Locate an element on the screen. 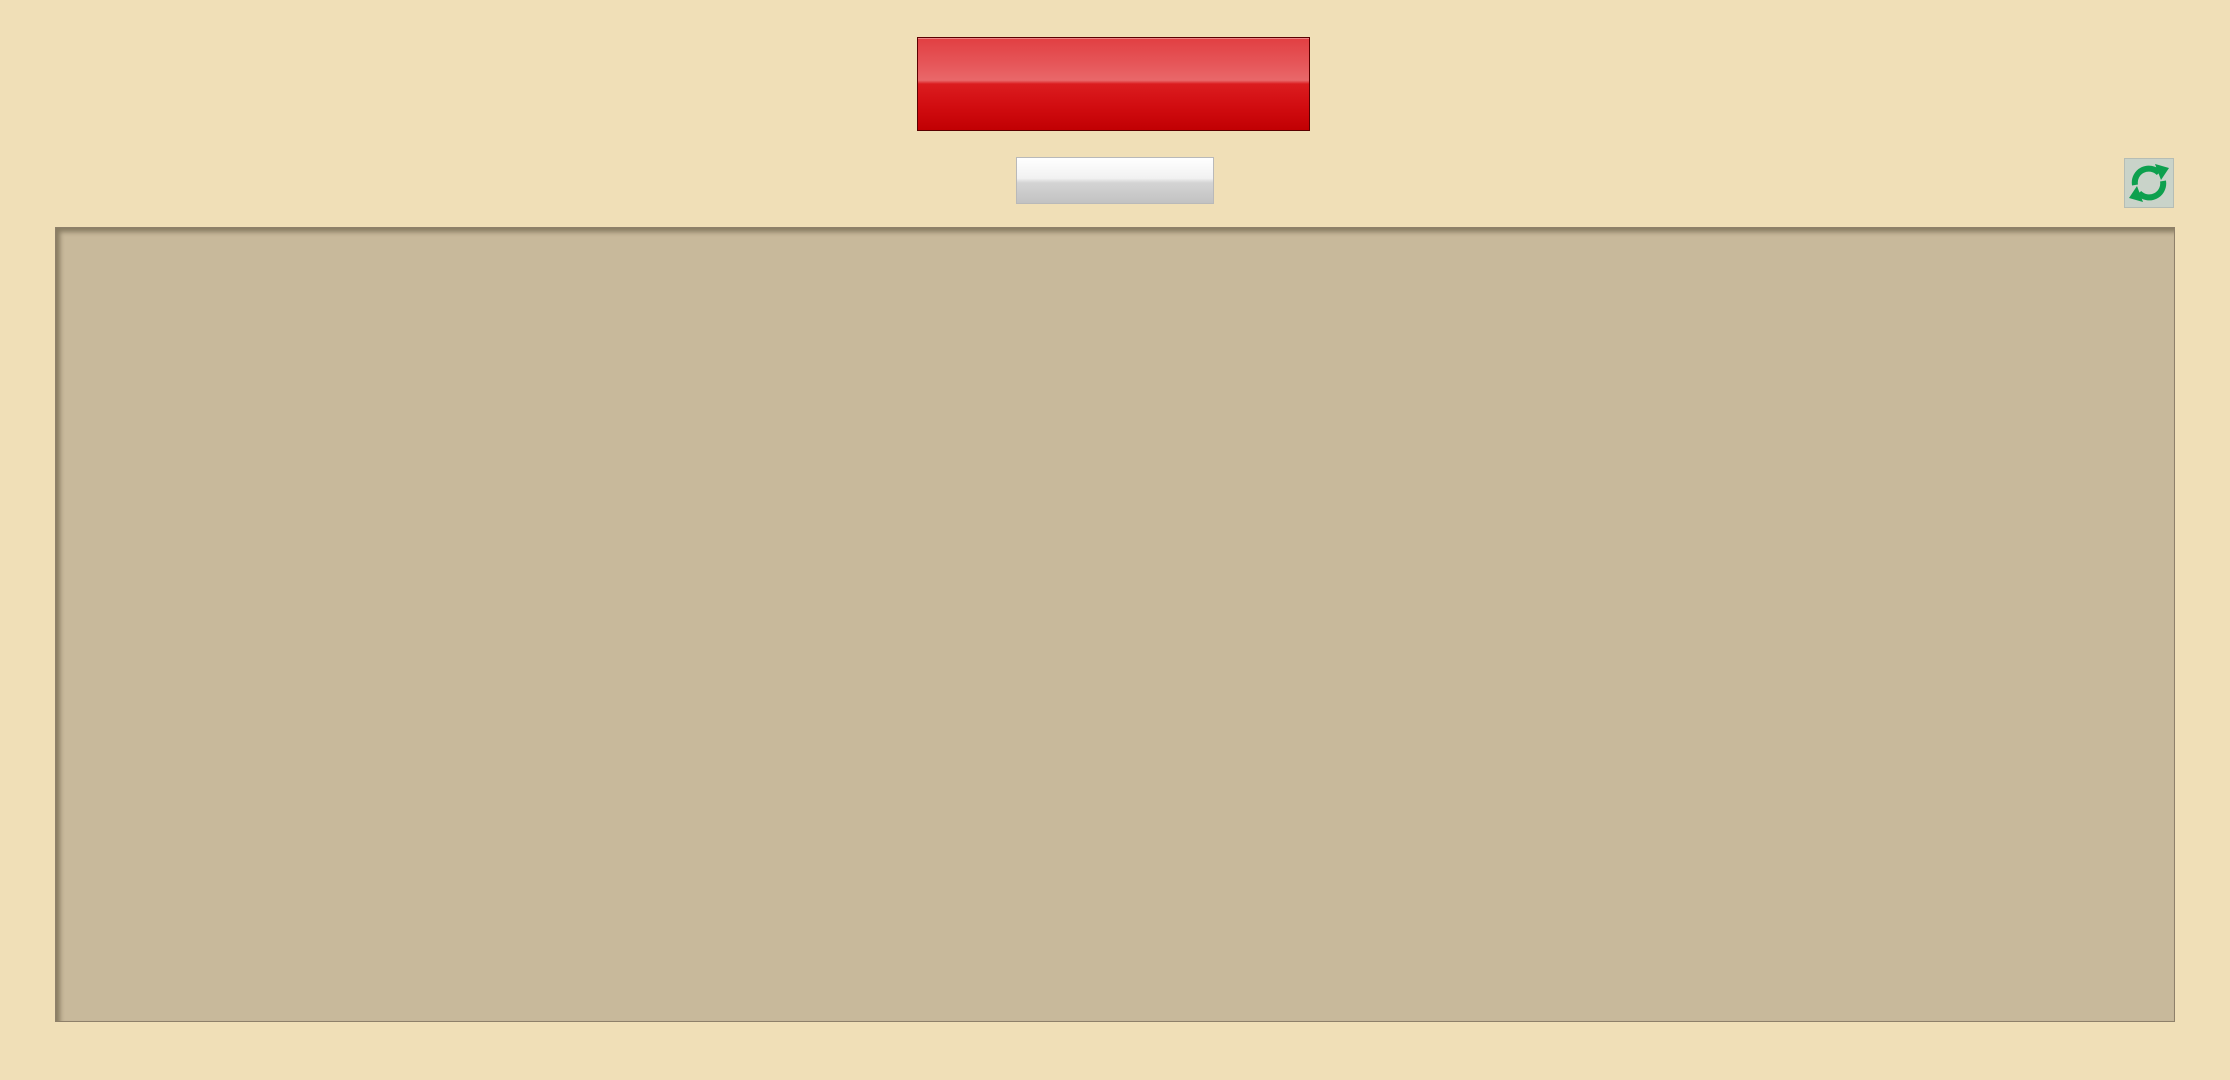  refresh-icon is located at coordinates (2149, 183).